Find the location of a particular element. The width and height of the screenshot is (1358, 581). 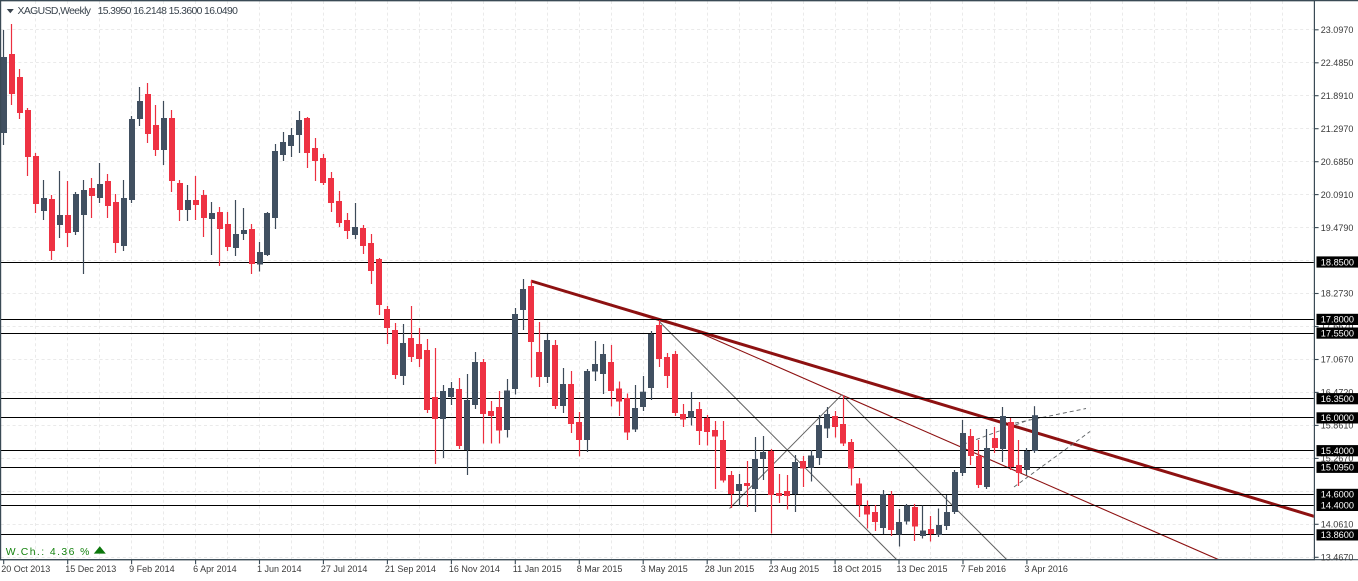

svg-text: 1 Jun 2014 is located at coordinates (279, 569).